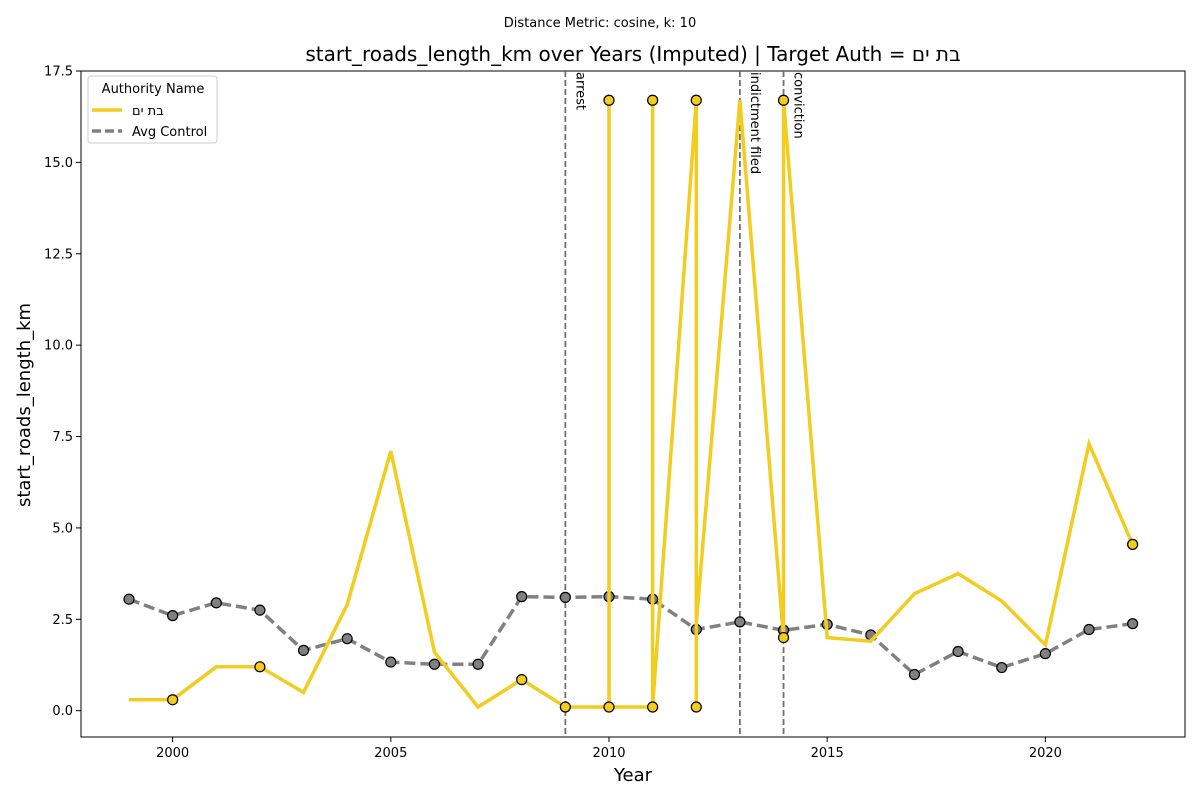  I want to click on y-tick-label: 12.5, so click(58, 254).